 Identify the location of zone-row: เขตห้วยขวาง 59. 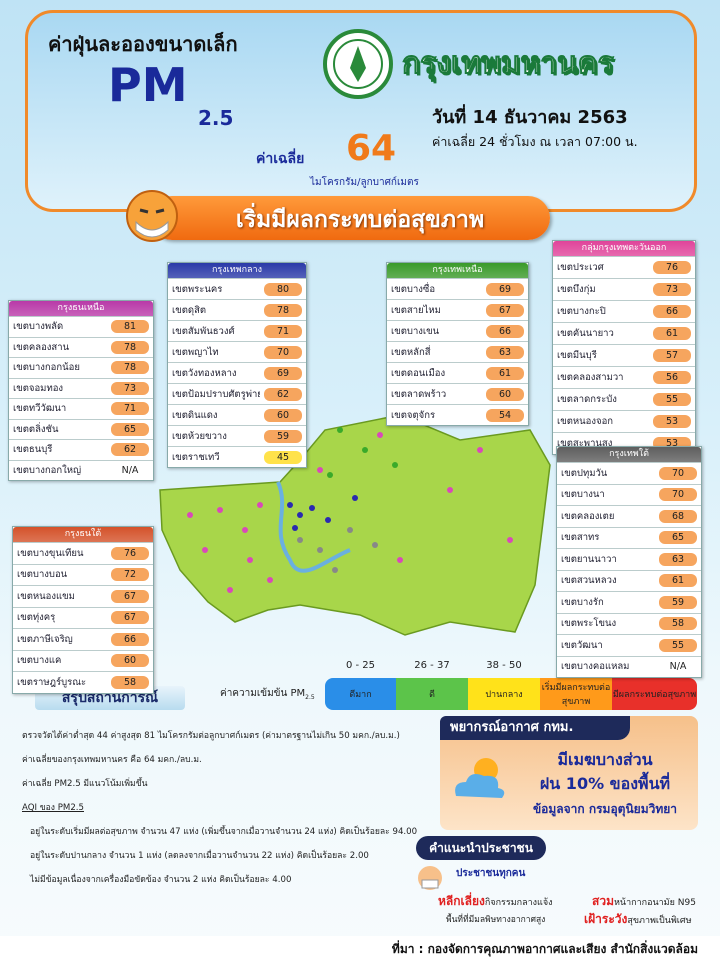
(237, 435).